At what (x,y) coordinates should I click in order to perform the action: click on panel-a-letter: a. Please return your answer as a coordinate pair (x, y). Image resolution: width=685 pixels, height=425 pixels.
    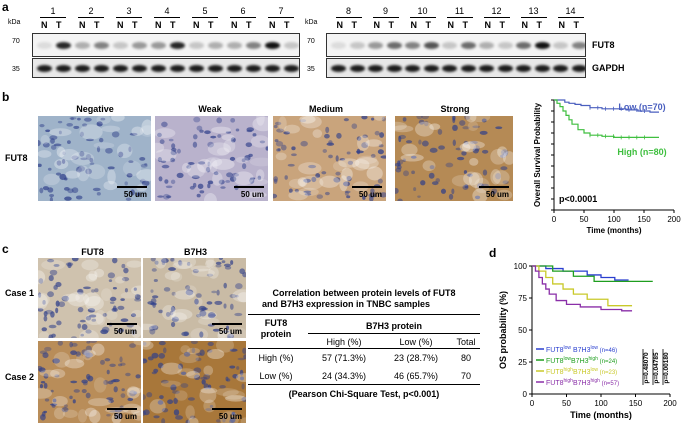
    Looking at the image, I should click on (5, 7).